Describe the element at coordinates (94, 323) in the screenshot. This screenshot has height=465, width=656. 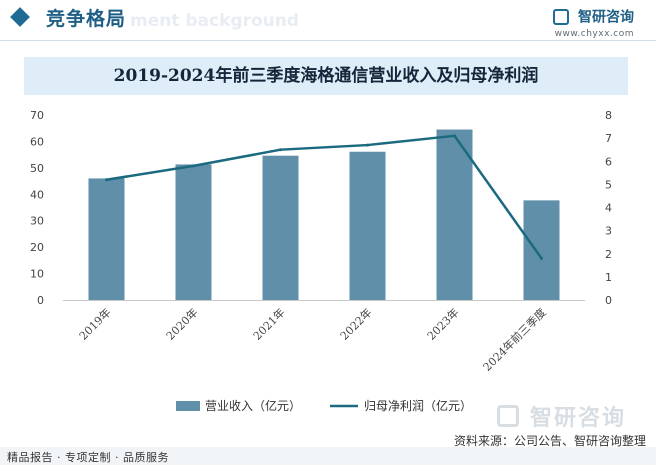
I see `x-tick-label: 2019年` at that location.